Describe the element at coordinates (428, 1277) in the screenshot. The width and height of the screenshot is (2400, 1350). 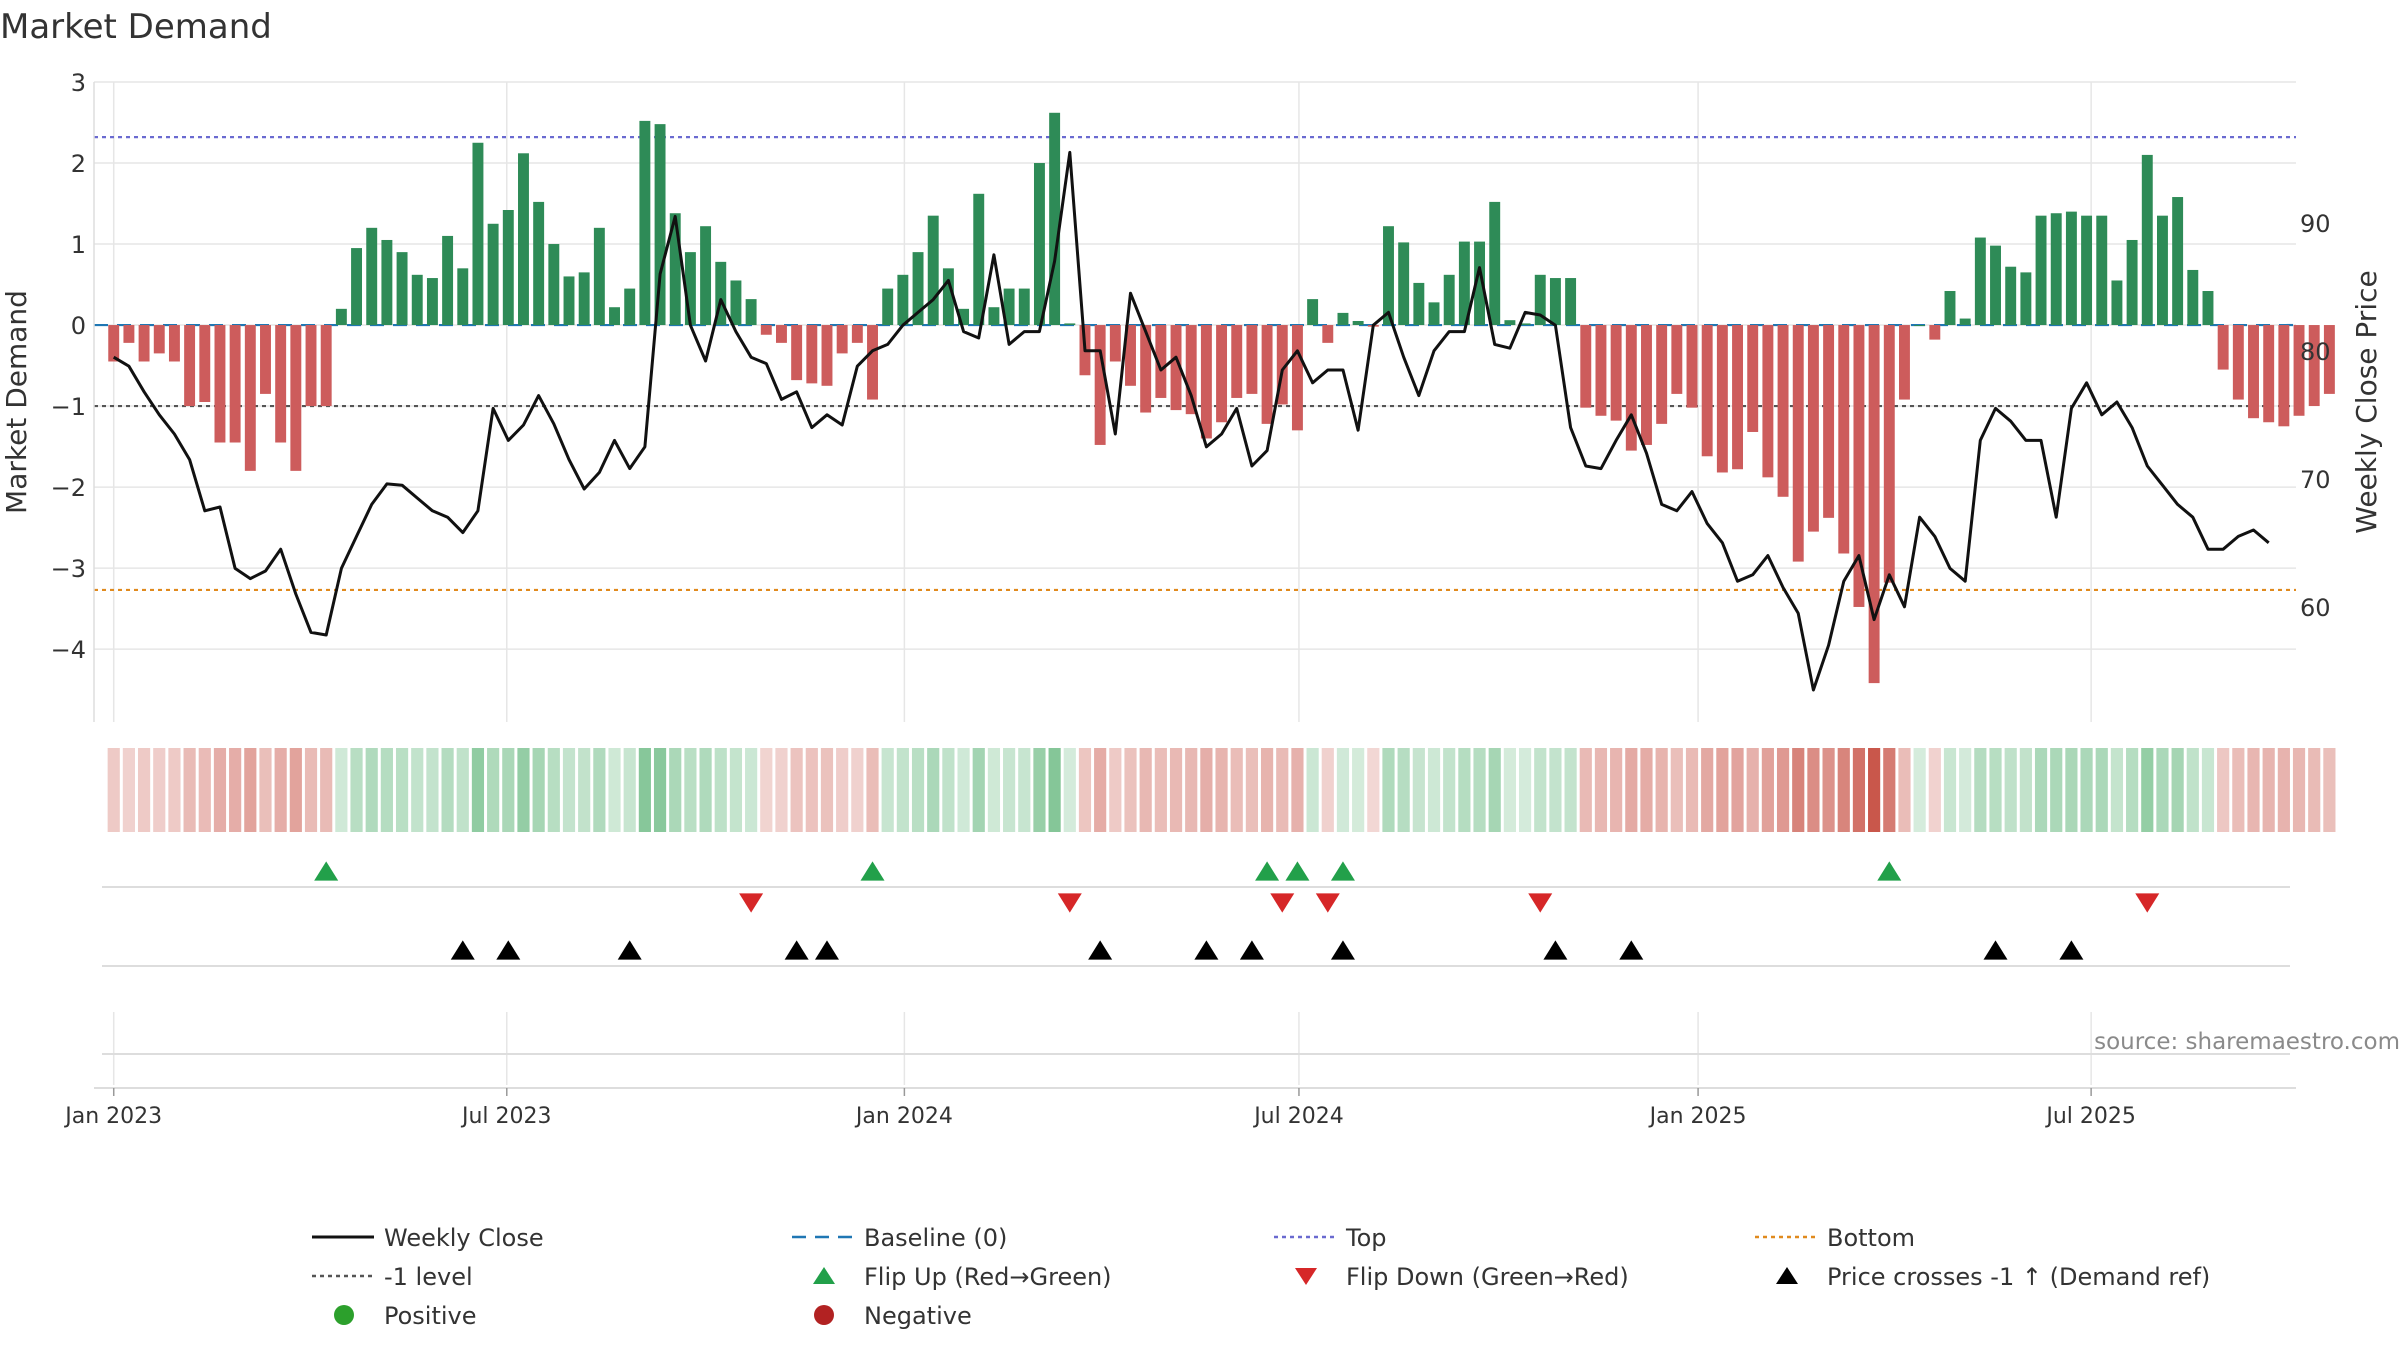
I see `legend-label: -1 level` at that location.